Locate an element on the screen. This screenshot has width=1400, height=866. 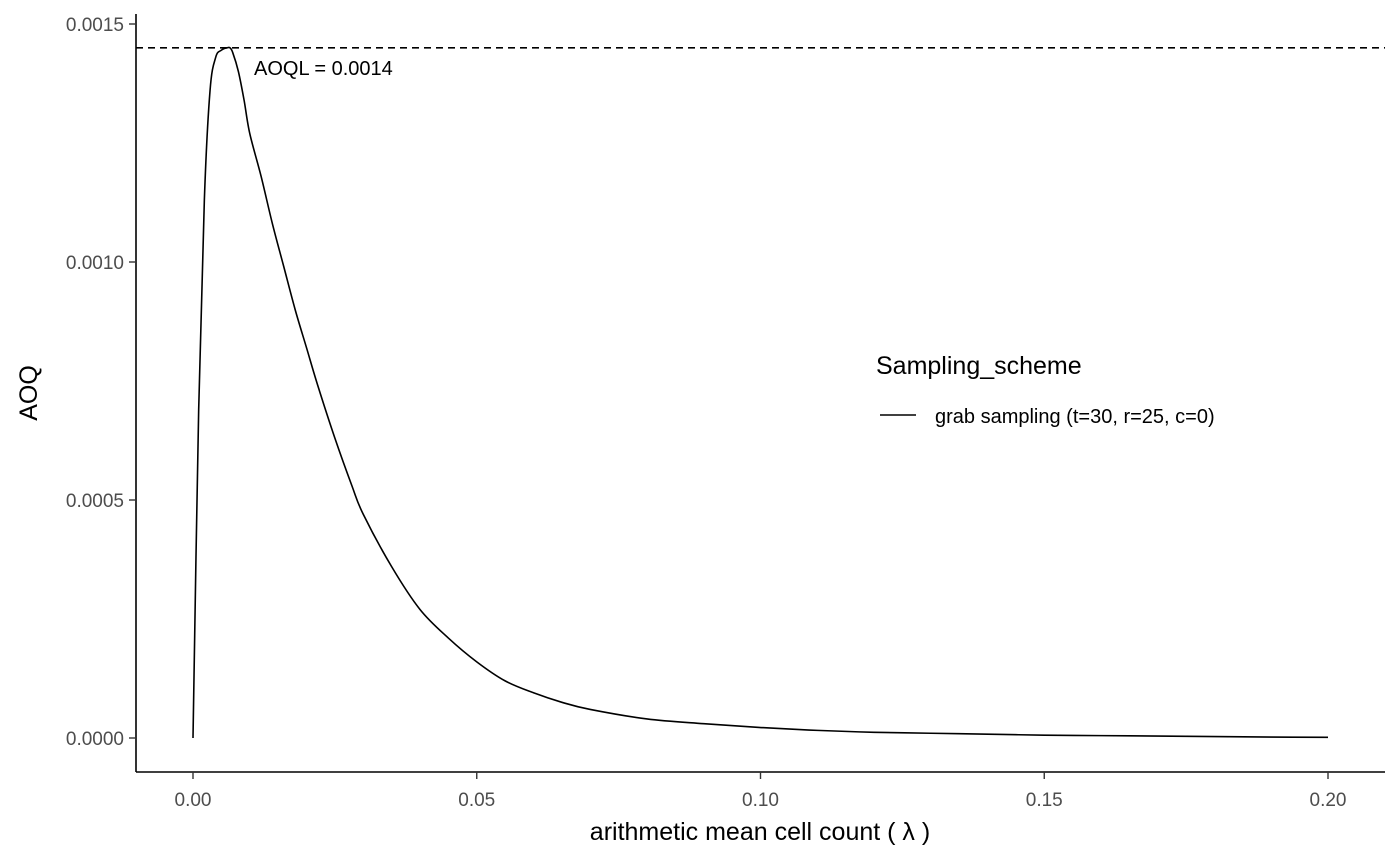
y-tick-label: 0.0005 is located at coordinates (95, 501).